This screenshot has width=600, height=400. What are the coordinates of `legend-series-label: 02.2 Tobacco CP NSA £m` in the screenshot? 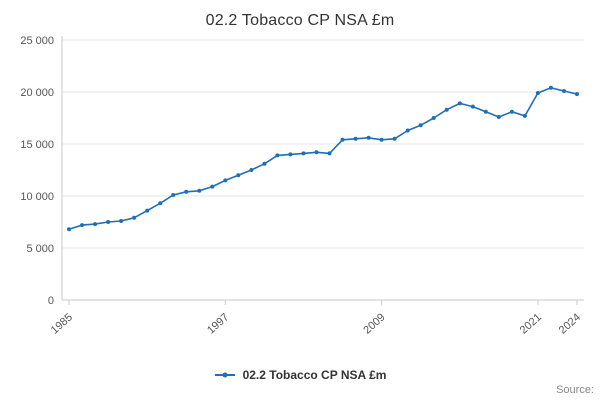 It's located at (314, 375).